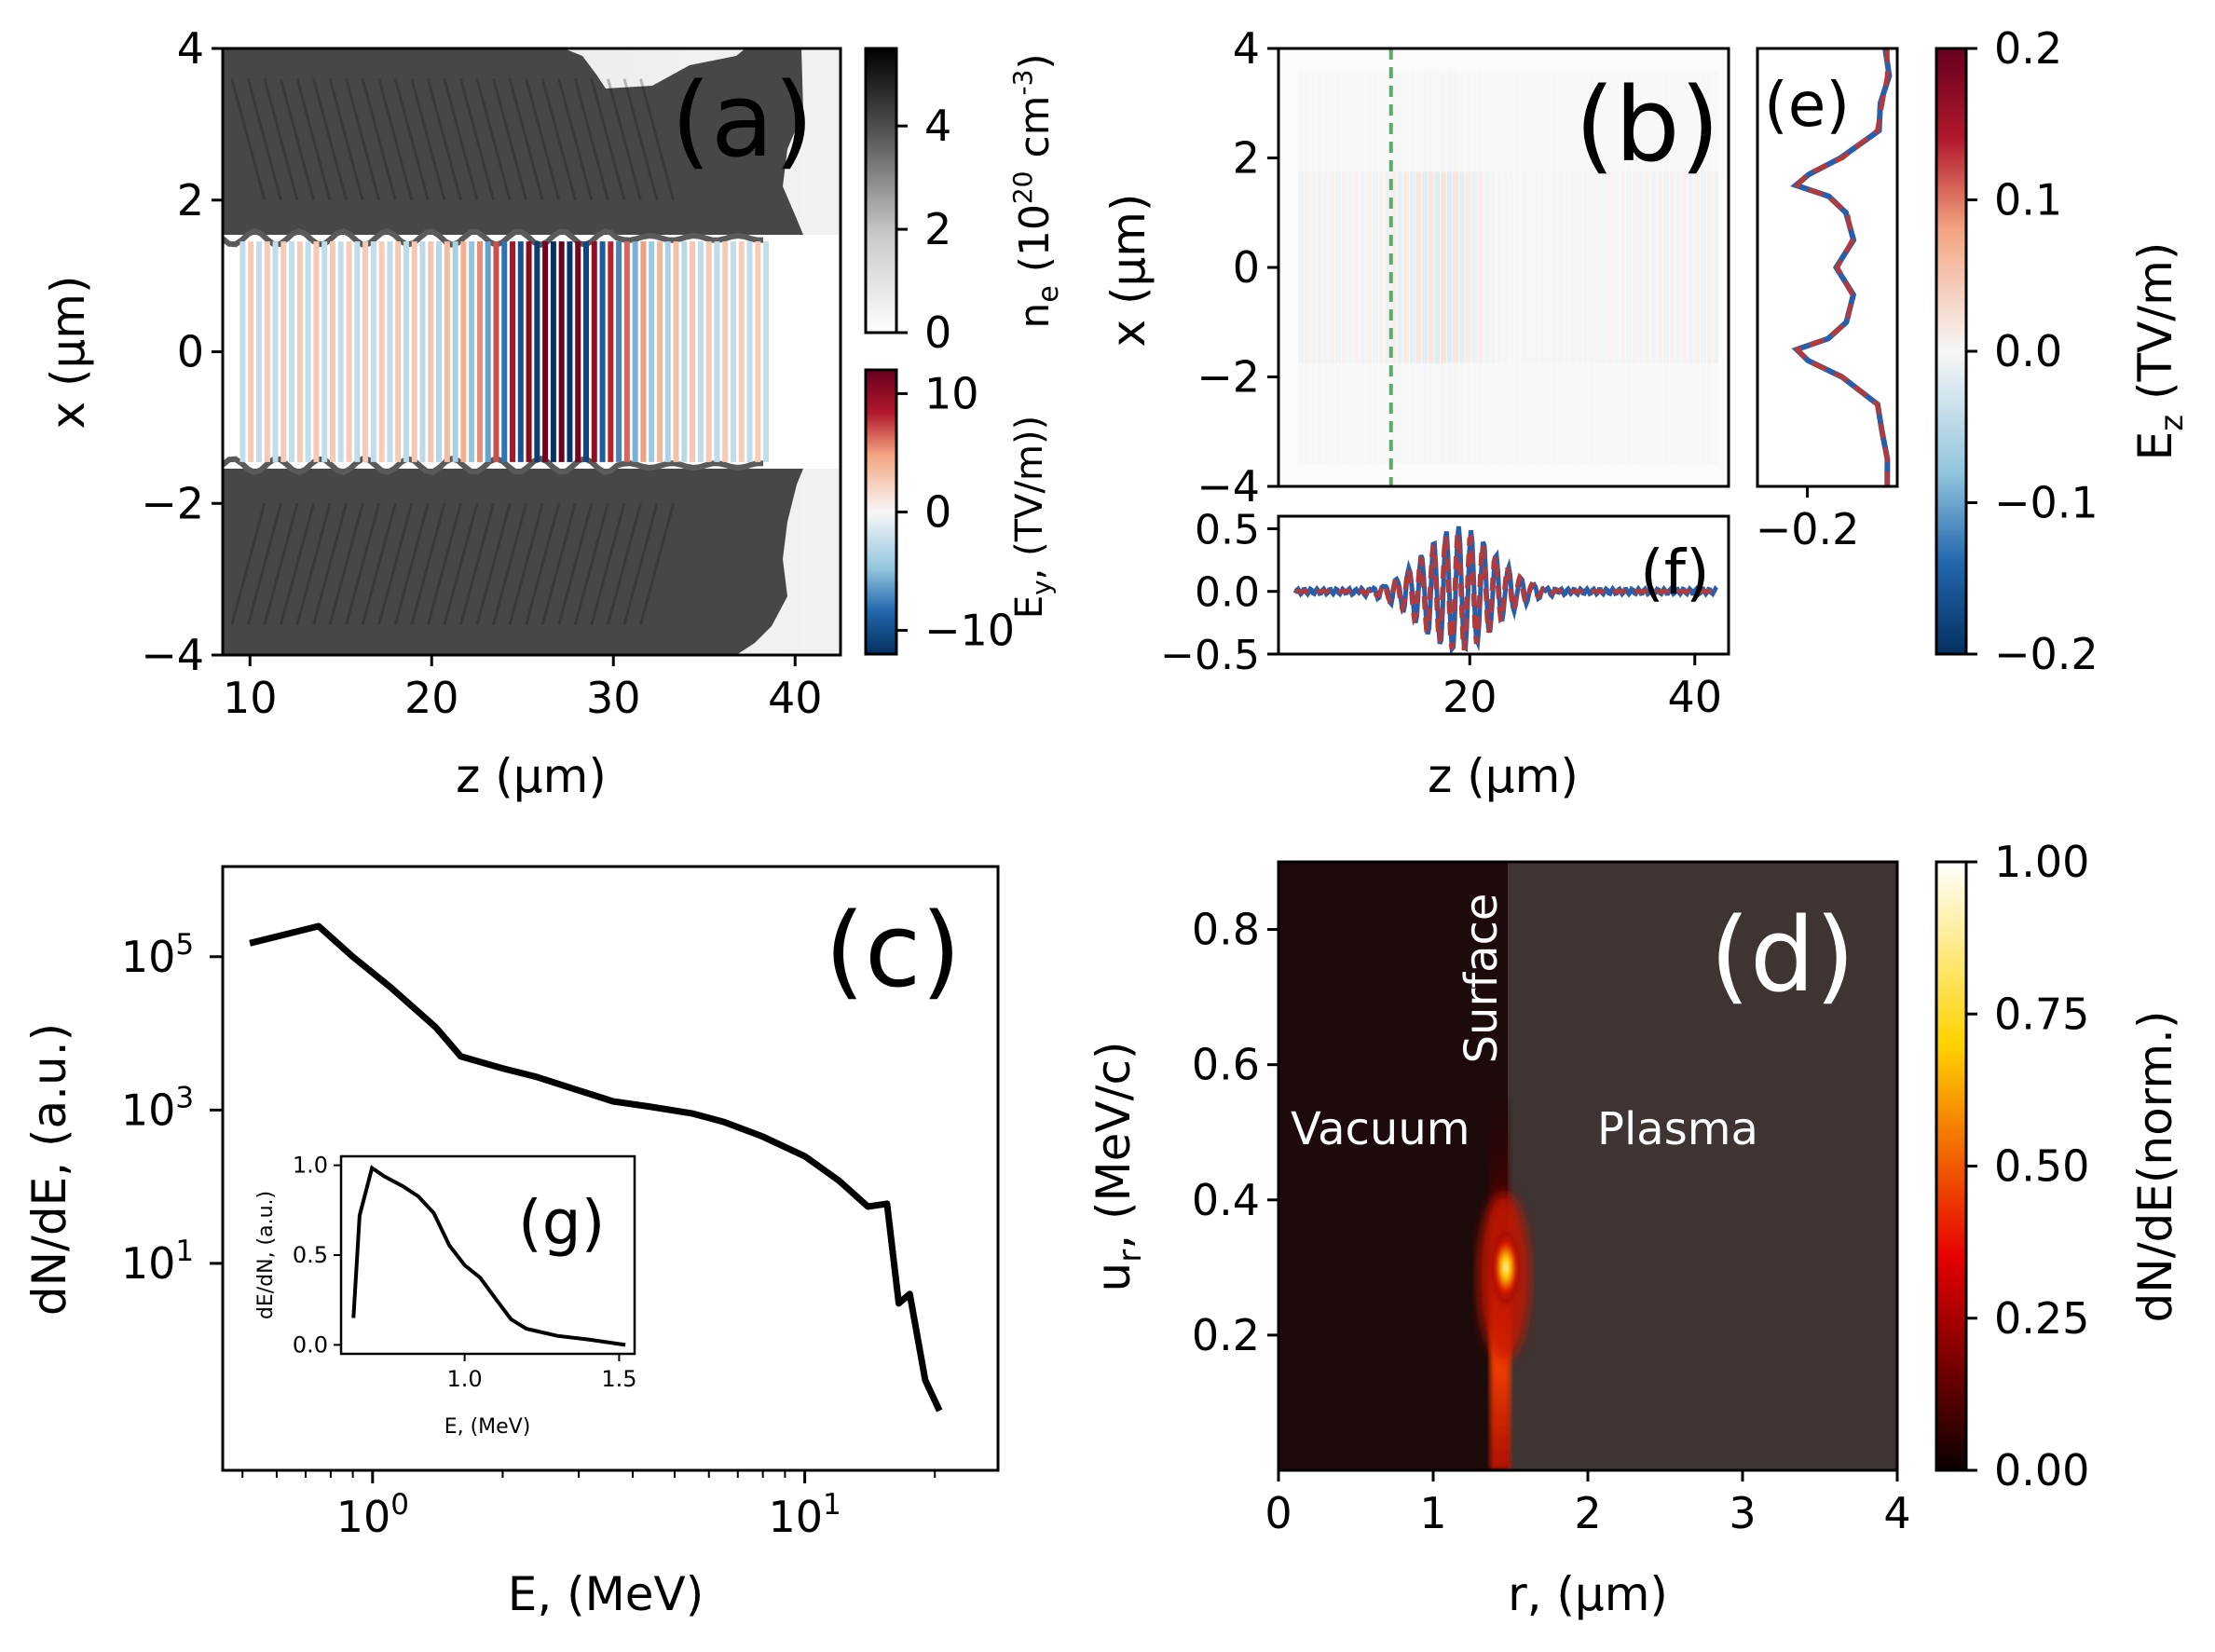 This screenshot has height=1652, width=2215. What do you see at coordinates (493, 465) in the screenshot?
I see `panel-a-channel-edge-bottom` at bounding box center [493, 465].